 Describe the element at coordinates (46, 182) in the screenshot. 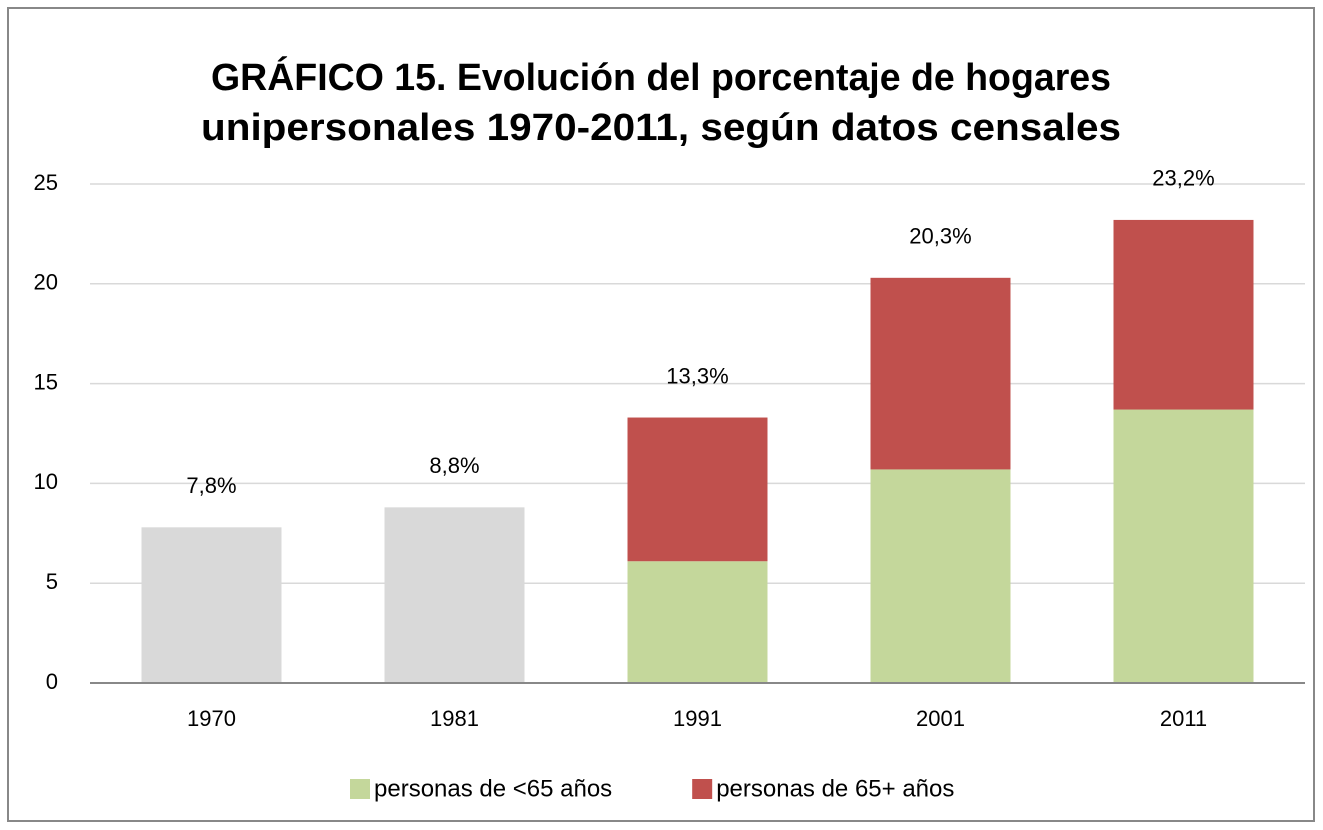

I see `y-tick-label: 25` at that location.